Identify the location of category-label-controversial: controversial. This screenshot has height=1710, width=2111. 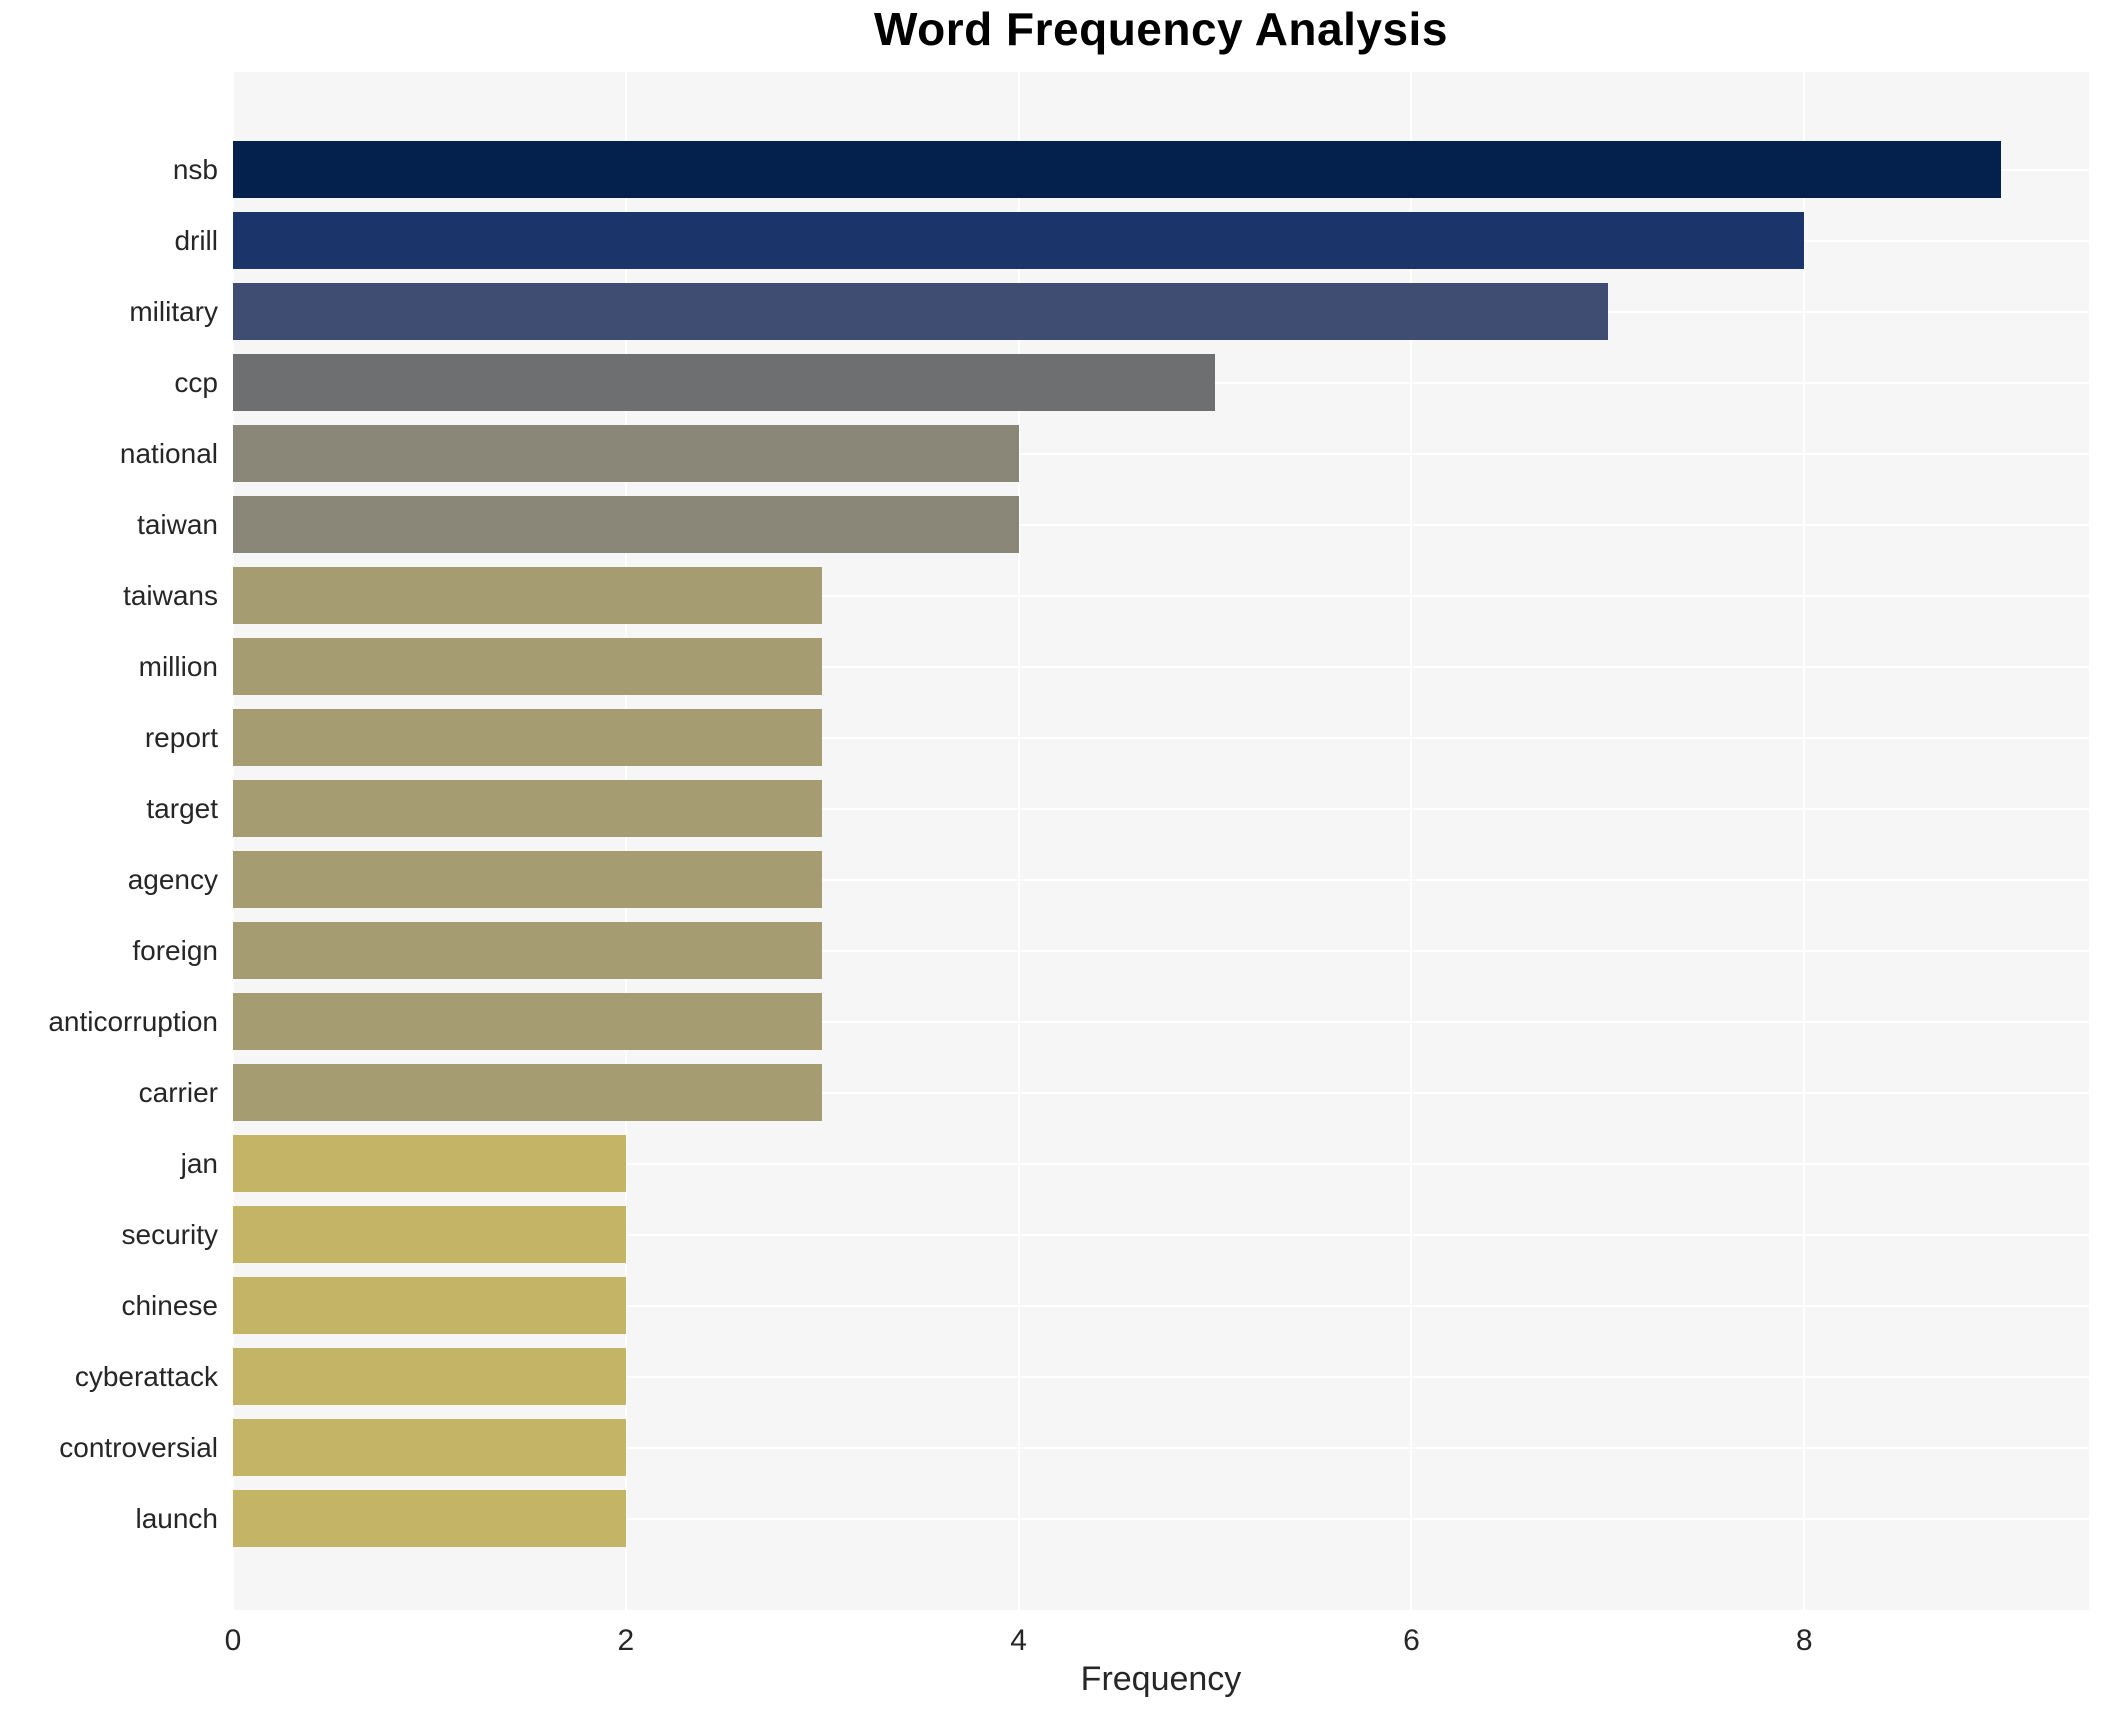
(138, 1447).